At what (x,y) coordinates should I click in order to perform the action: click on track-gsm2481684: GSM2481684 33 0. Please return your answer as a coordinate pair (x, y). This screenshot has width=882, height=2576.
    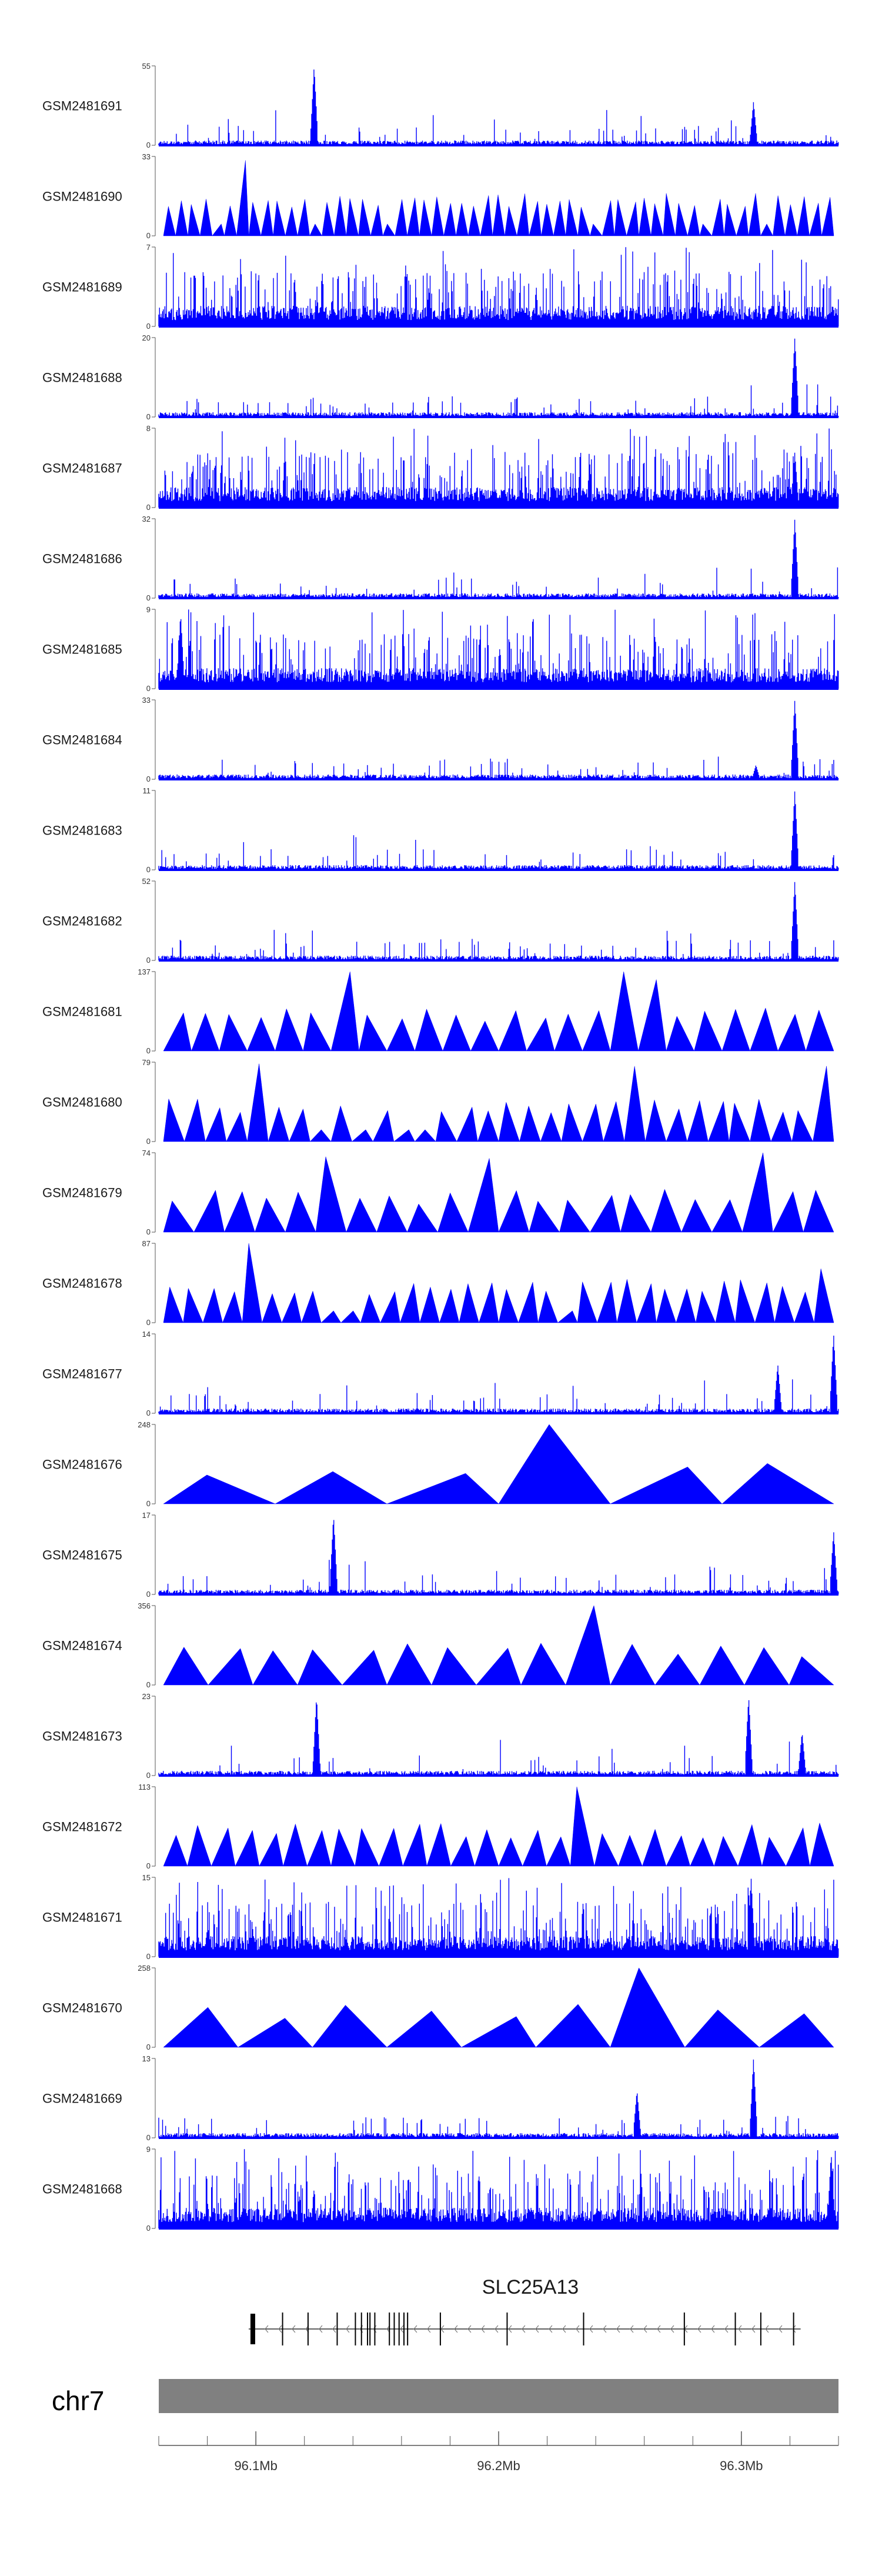
    Looking at the image, I should click on (440, 739).